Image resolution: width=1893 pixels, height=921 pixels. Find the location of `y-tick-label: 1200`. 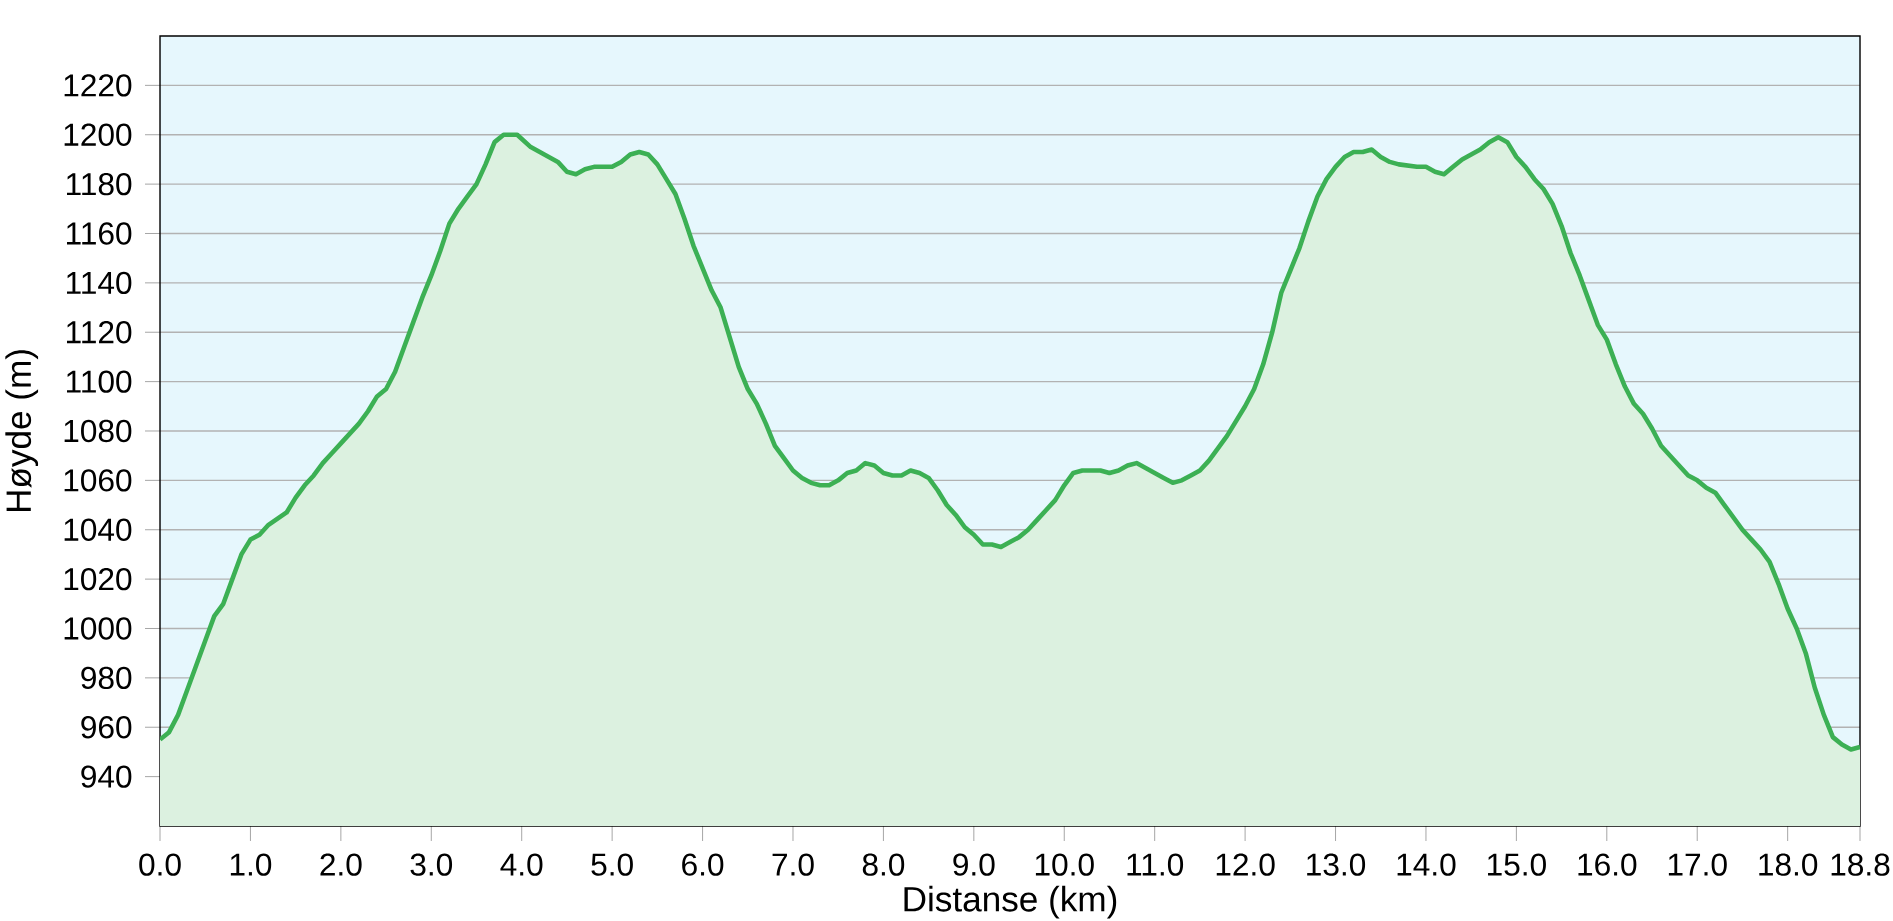

y-tick-label: 1200 is located at coordinates (98, 134).